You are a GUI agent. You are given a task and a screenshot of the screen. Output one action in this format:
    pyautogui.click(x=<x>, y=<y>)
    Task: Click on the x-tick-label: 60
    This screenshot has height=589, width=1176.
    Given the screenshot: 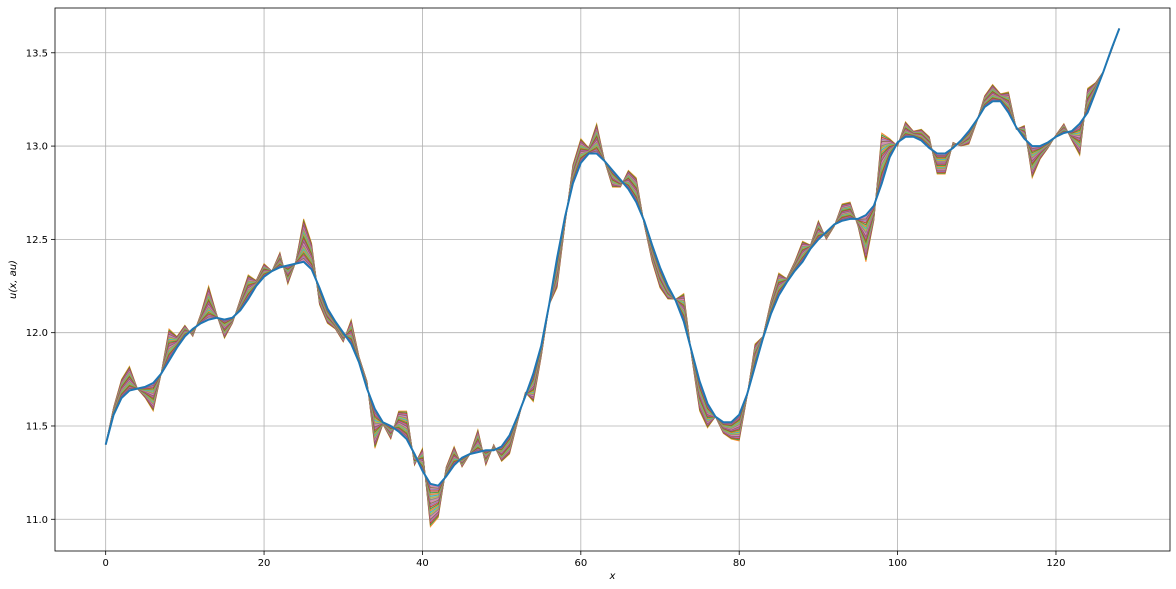 What is the action you would take?
    pyautogui.click(x=580, y=563)
    